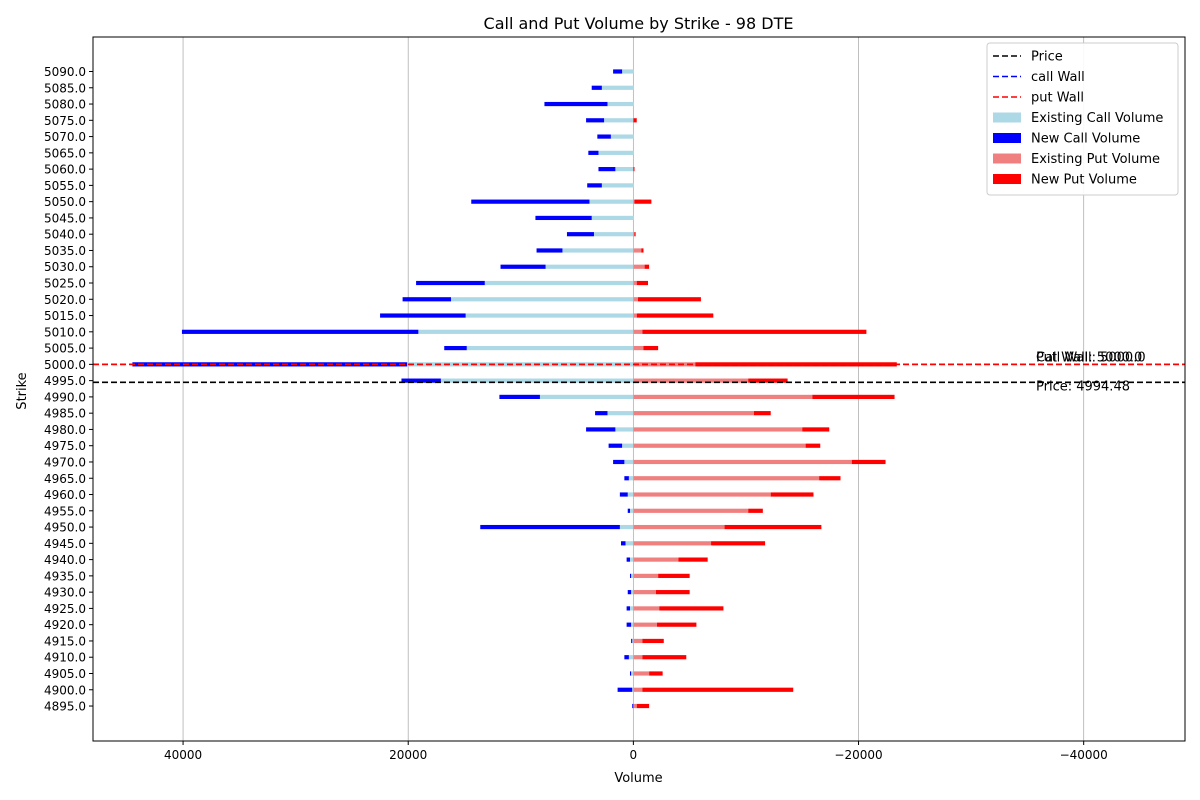 This screenshot has height=800, width=1200. I want to click on legend-label: Price, so click(1047, 57).